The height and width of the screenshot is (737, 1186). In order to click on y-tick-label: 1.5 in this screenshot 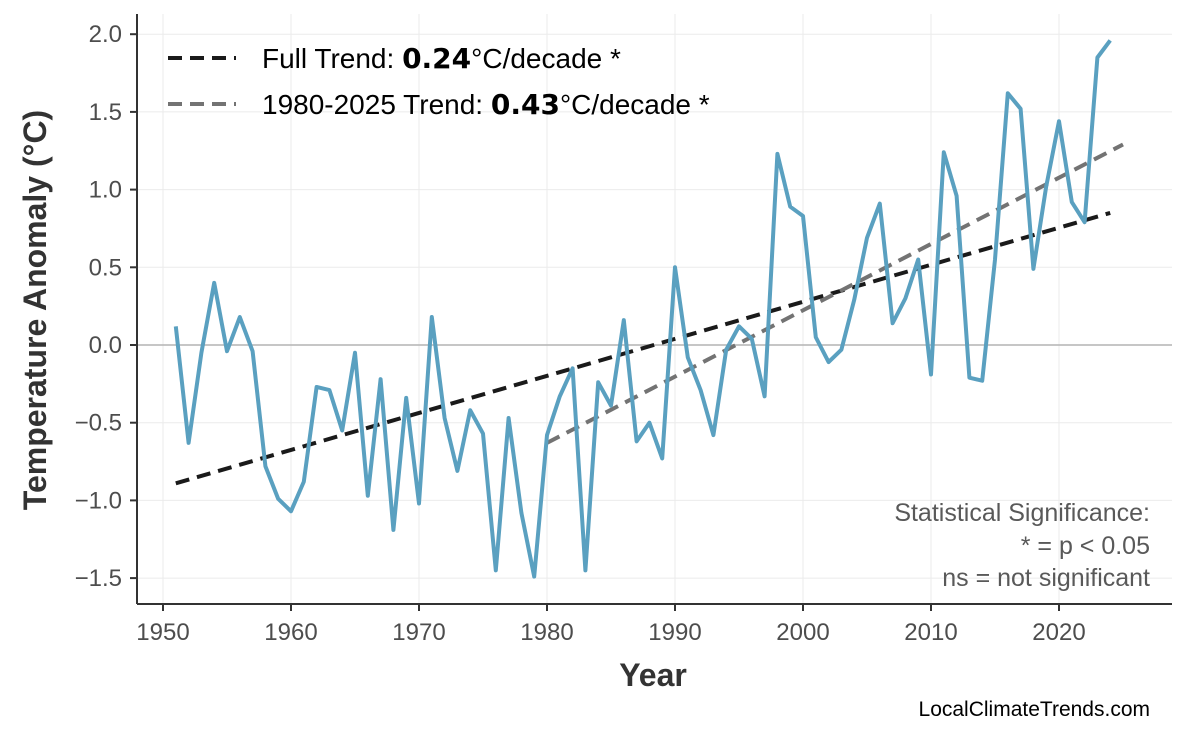, I will do `click(105, 112)`.